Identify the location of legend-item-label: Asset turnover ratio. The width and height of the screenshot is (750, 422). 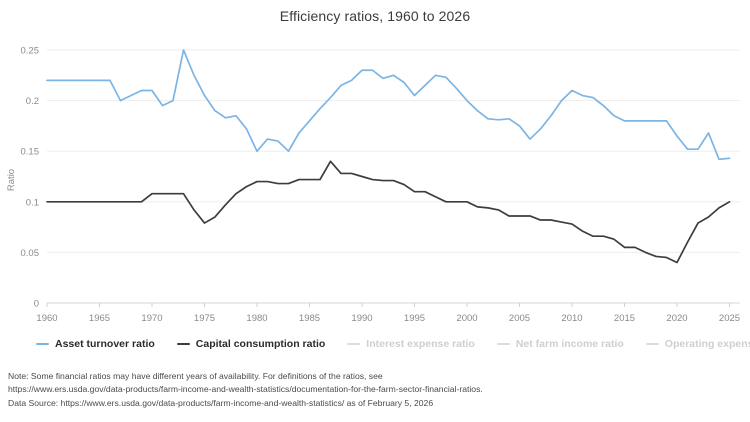
(105, 344).